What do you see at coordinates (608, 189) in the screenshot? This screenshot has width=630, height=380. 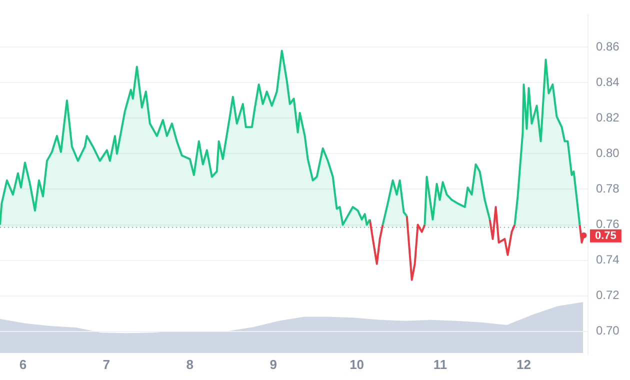 I see `y-tick-label: 0.78` at bounding box center [608, 189].